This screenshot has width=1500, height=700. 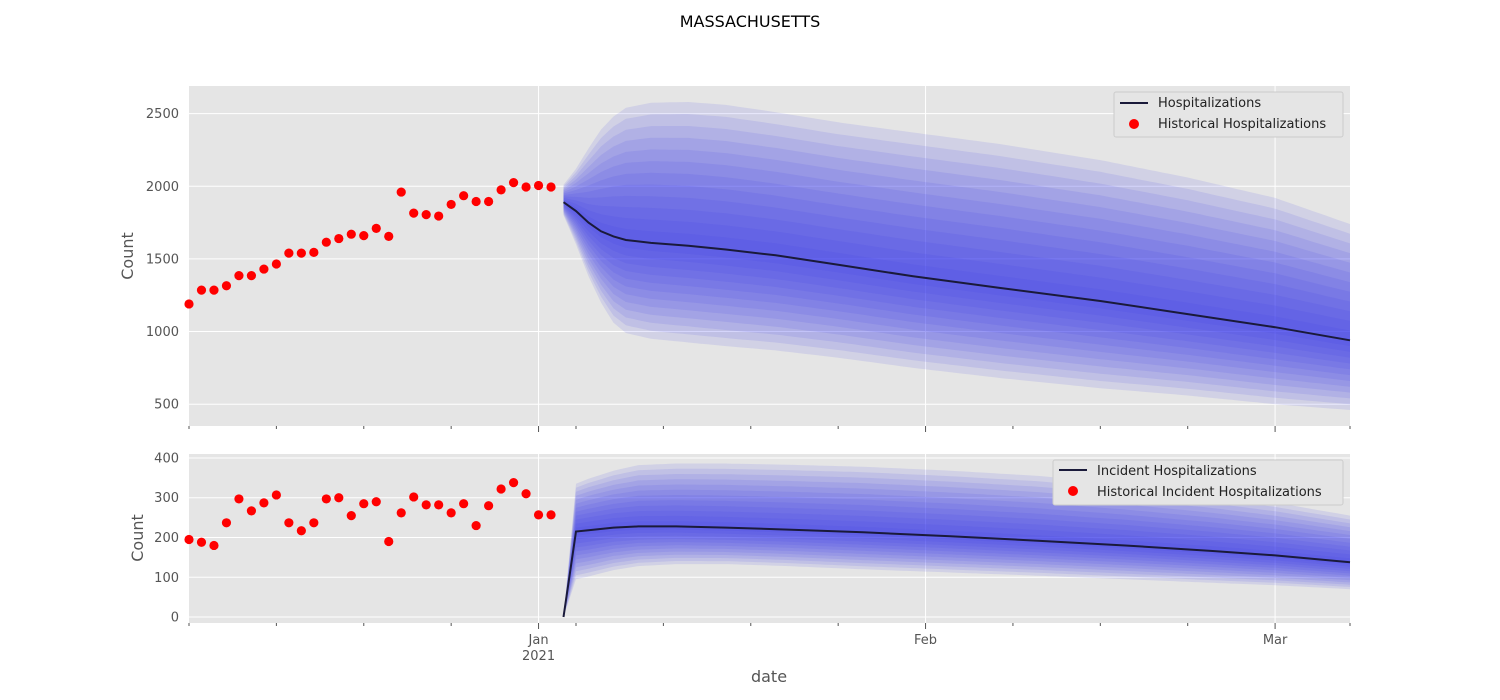 I want to click on y-tick-label: 400, so click(x=166, y=458).